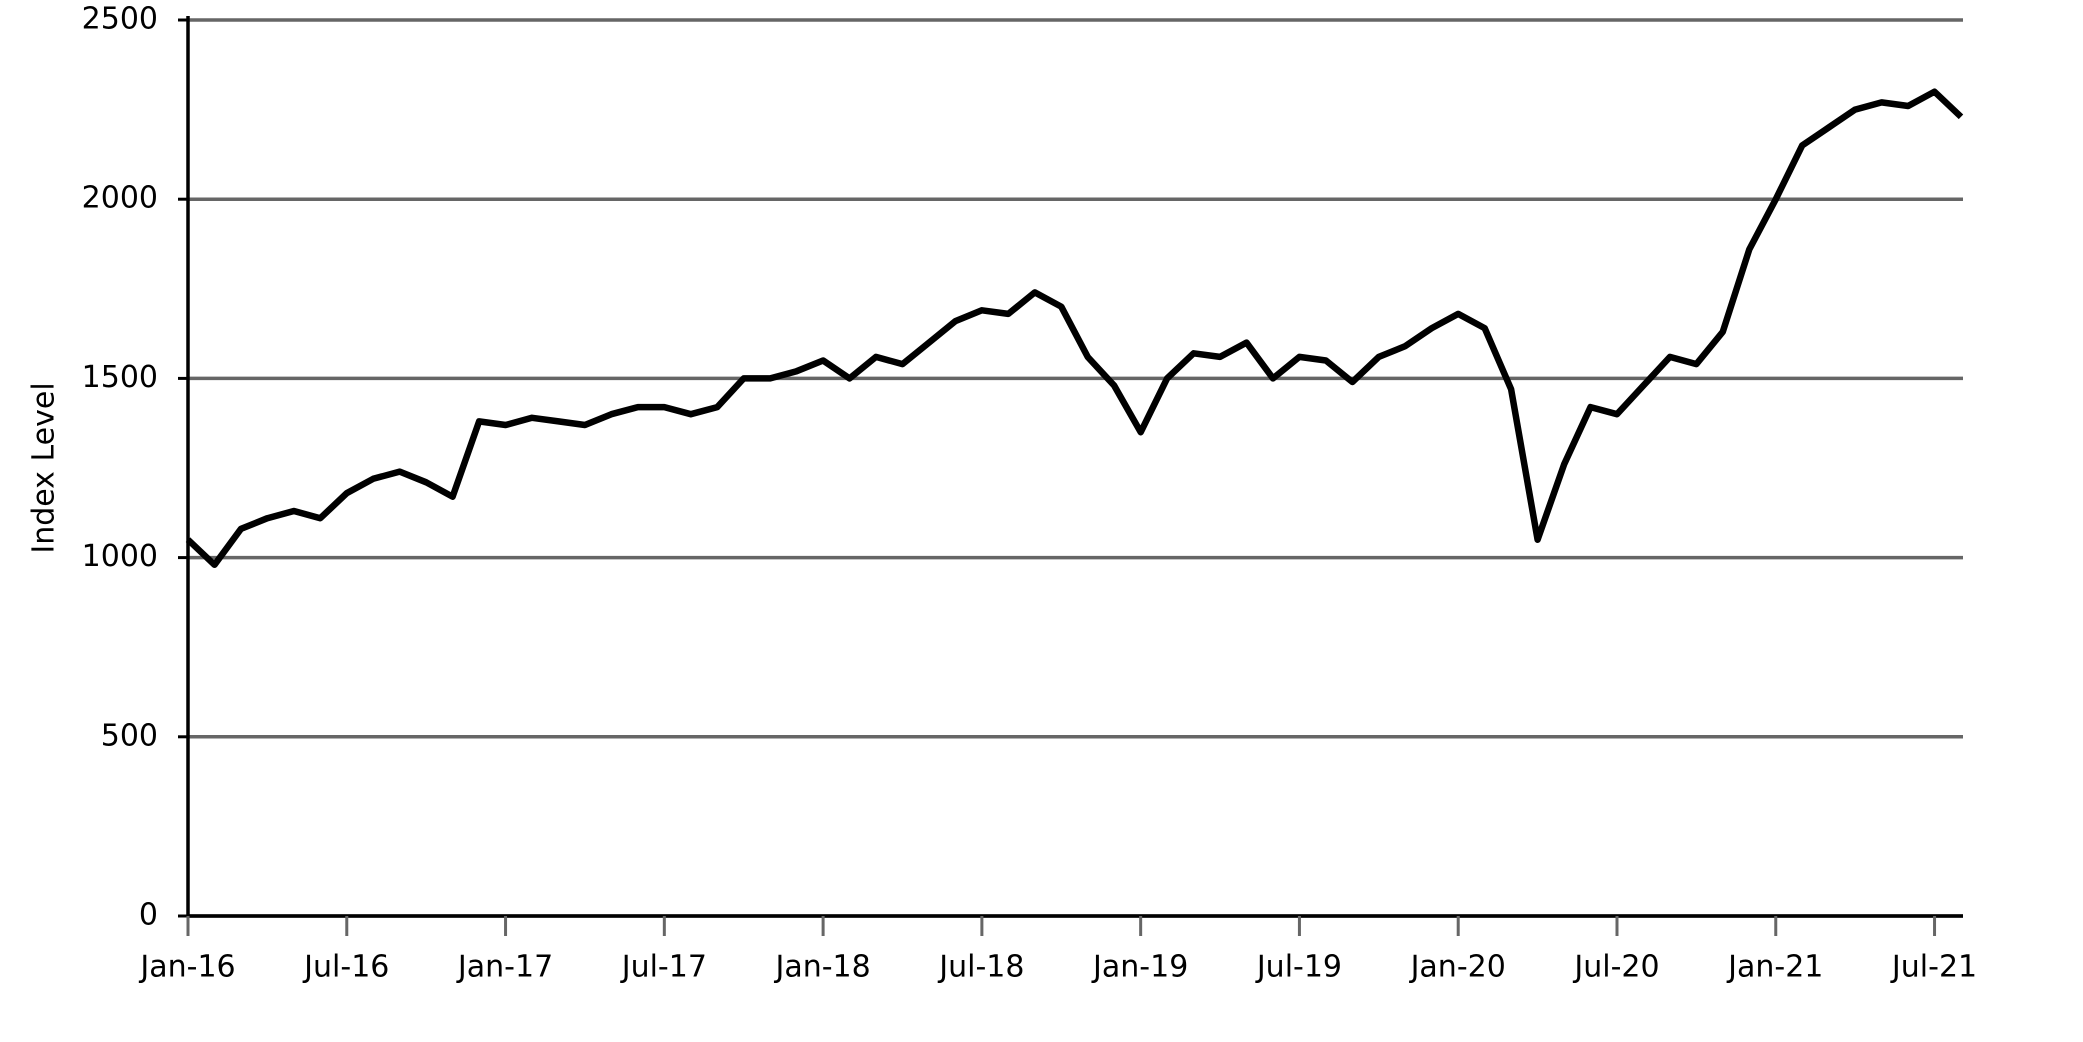 The height and width of the screenshot is (1042, 2083). What do you see at coordinates (44, 467) in the screenshot?
I see `y-axis-label: Index Level` at bounding box center [44, 467].